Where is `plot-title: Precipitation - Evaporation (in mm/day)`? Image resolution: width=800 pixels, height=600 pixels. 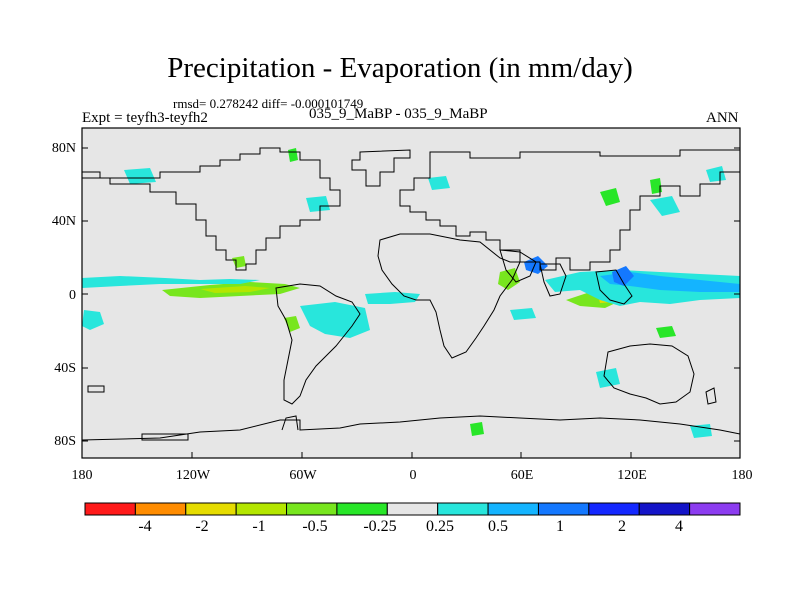
plot-title: Precipitation - Evaporation (in mm/day) is located at coordinates (400, 68).